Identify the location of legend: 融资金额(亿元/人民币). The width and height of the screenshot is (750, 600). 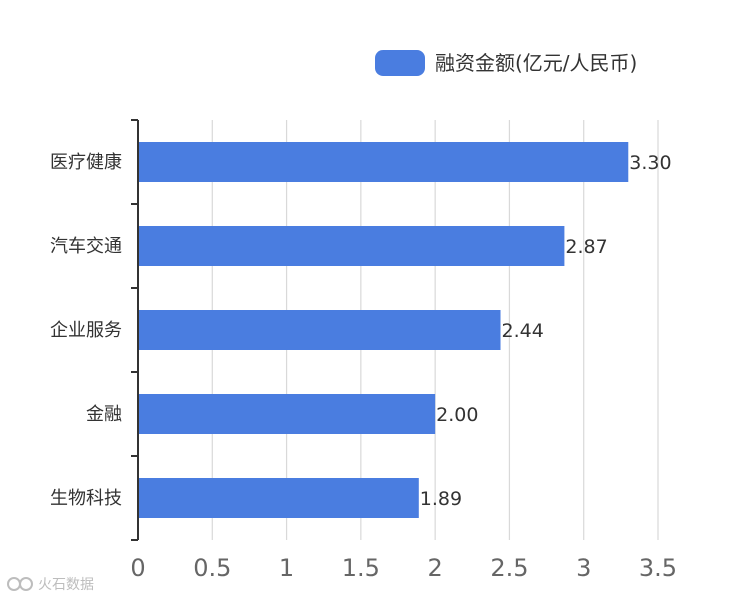
(506, 63).